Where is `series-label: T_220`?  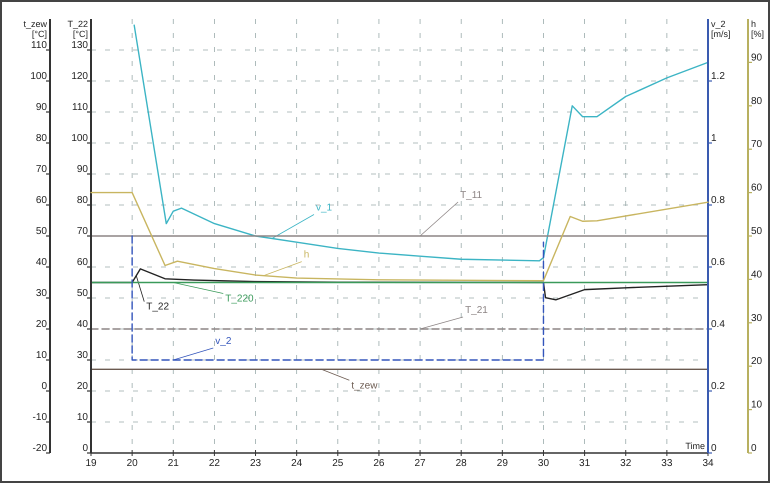
series-label: T_220 is located at coordinates (239, 299).